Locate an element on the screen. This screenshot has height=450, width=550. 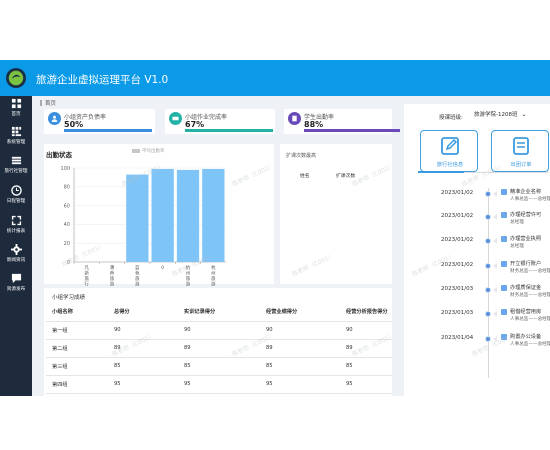
cell-group: 第一组 is located at coordinates (77, 330).